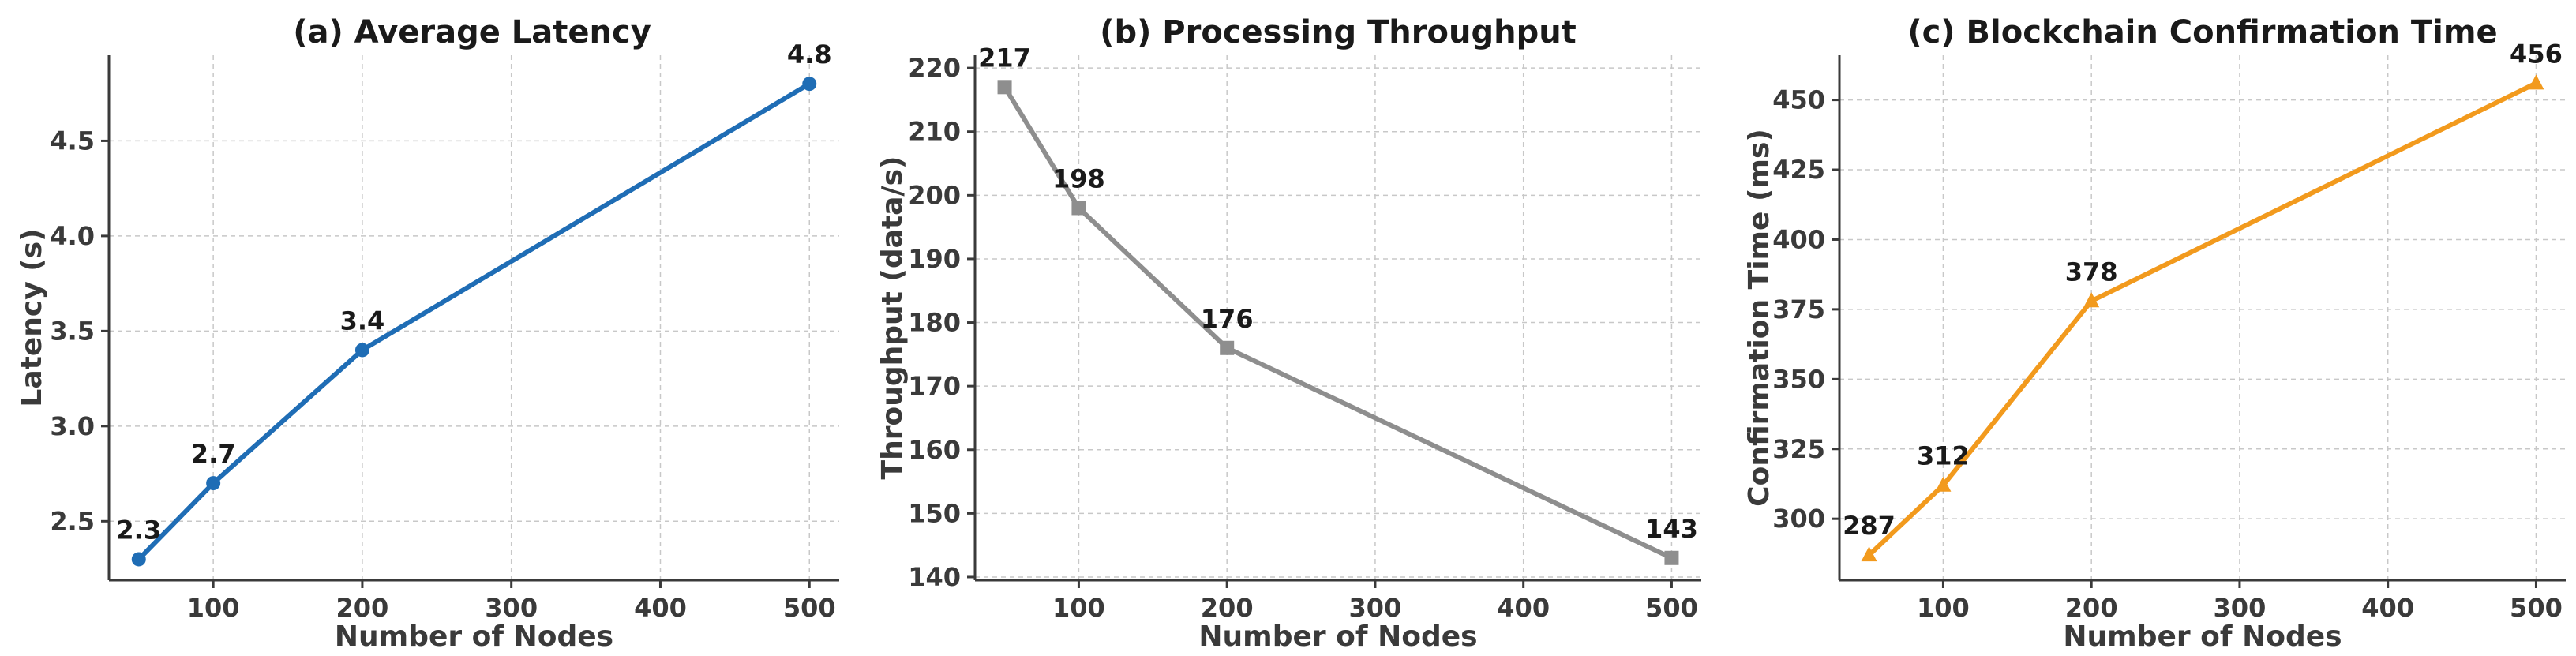 Image resolution: width=2576 pixels, height=656 pixels. What do you see at coordinates (1869, 526) in the screenshot?
I see `data-label: 287` at bounding box center [1869, 526].